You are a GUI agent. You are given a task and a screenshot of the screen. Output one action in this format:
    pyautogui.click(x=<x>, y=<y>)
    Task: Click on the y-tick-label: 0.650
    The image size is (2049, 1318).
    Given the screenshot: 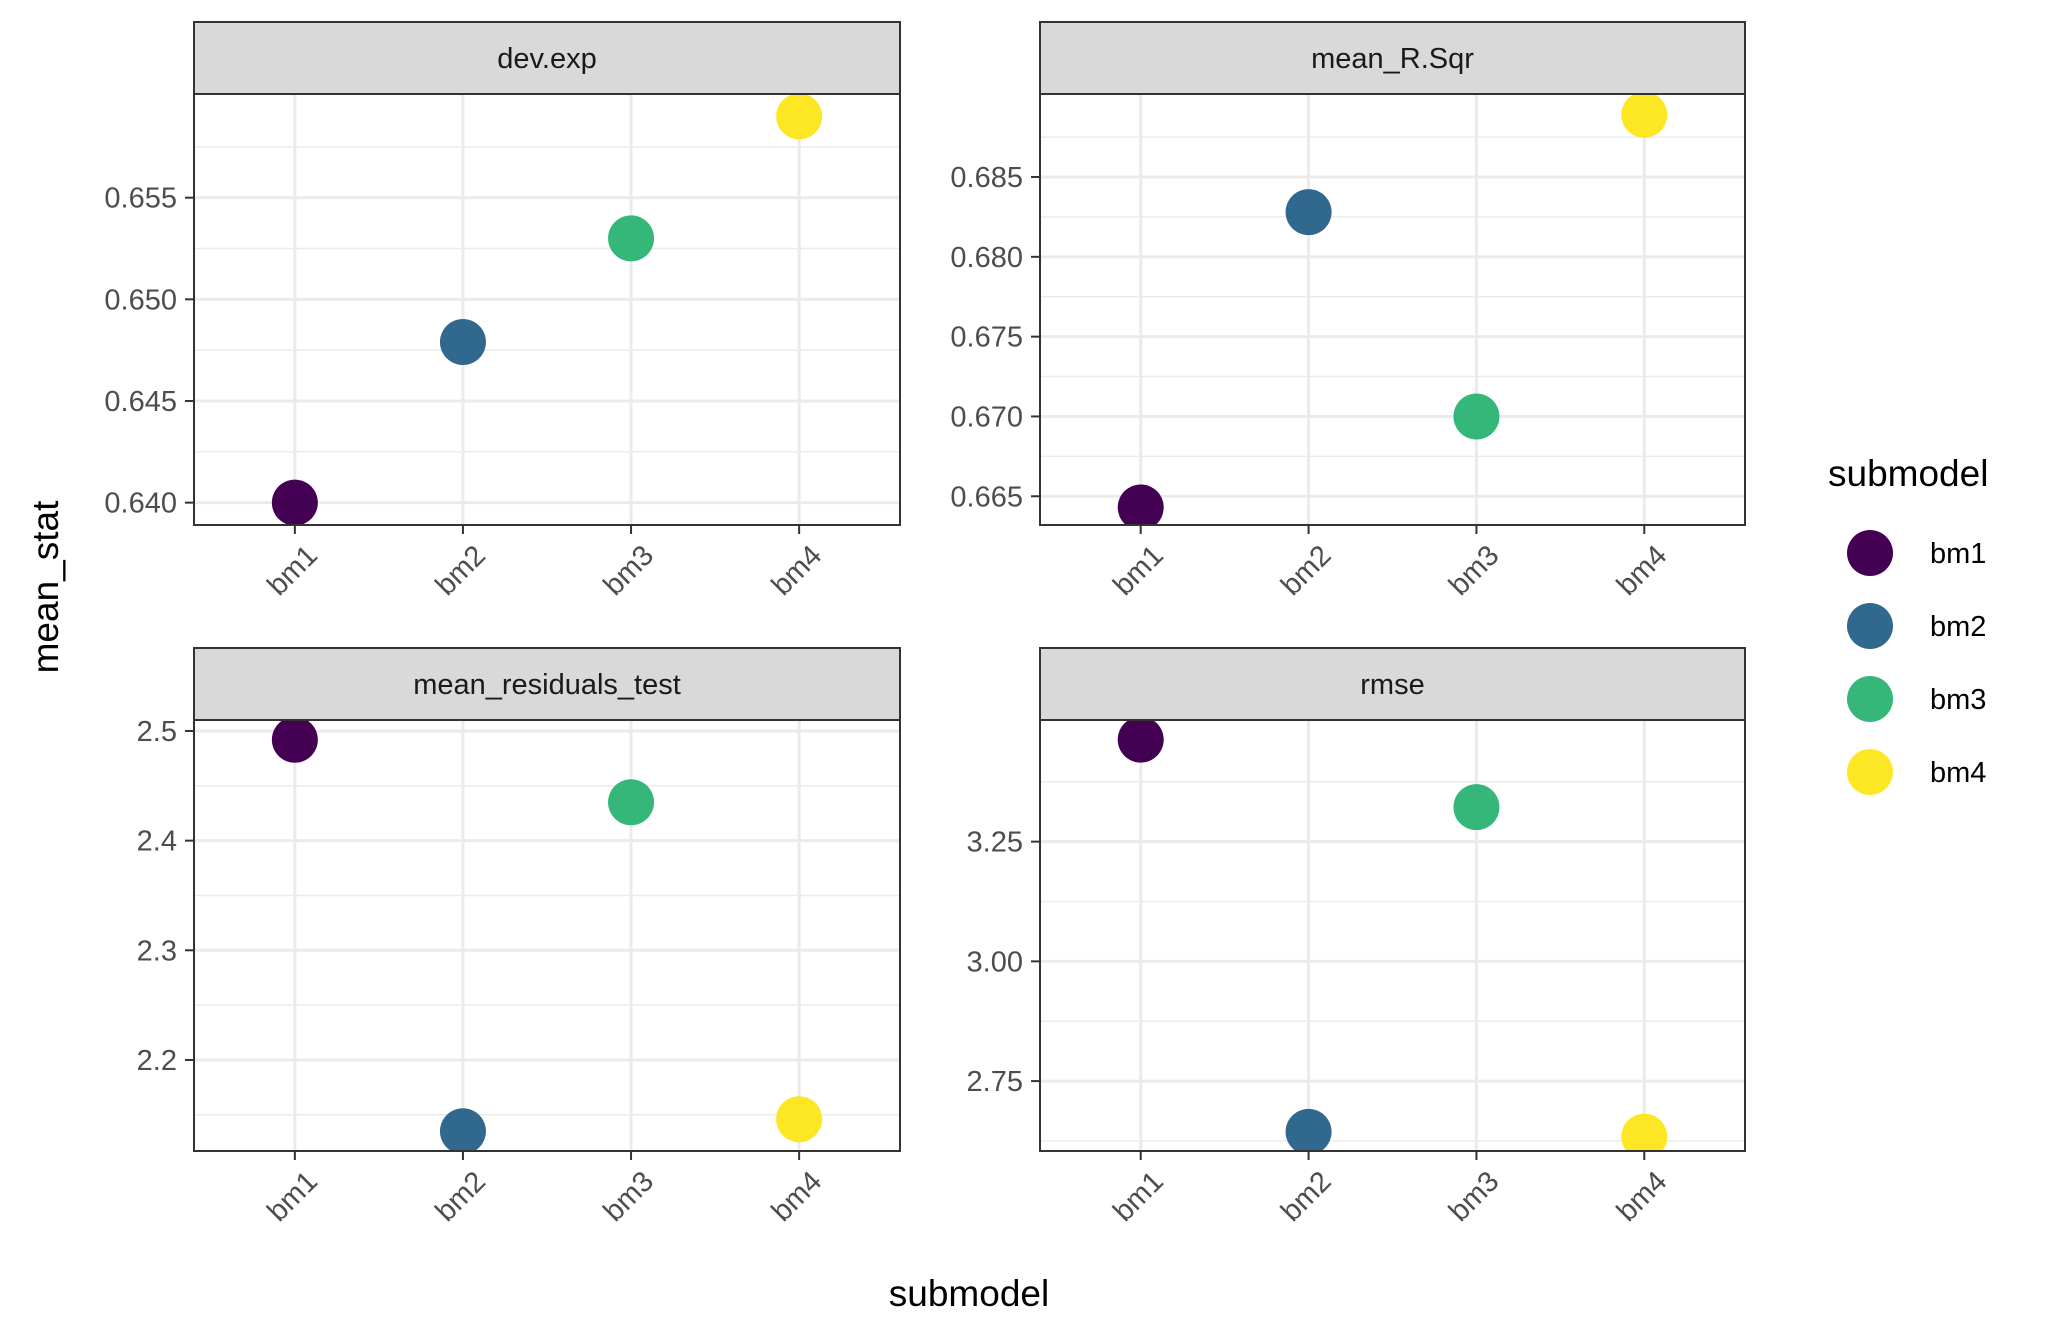 What is the action you would take?
    pyautogui.click(x=140, y=300)
    